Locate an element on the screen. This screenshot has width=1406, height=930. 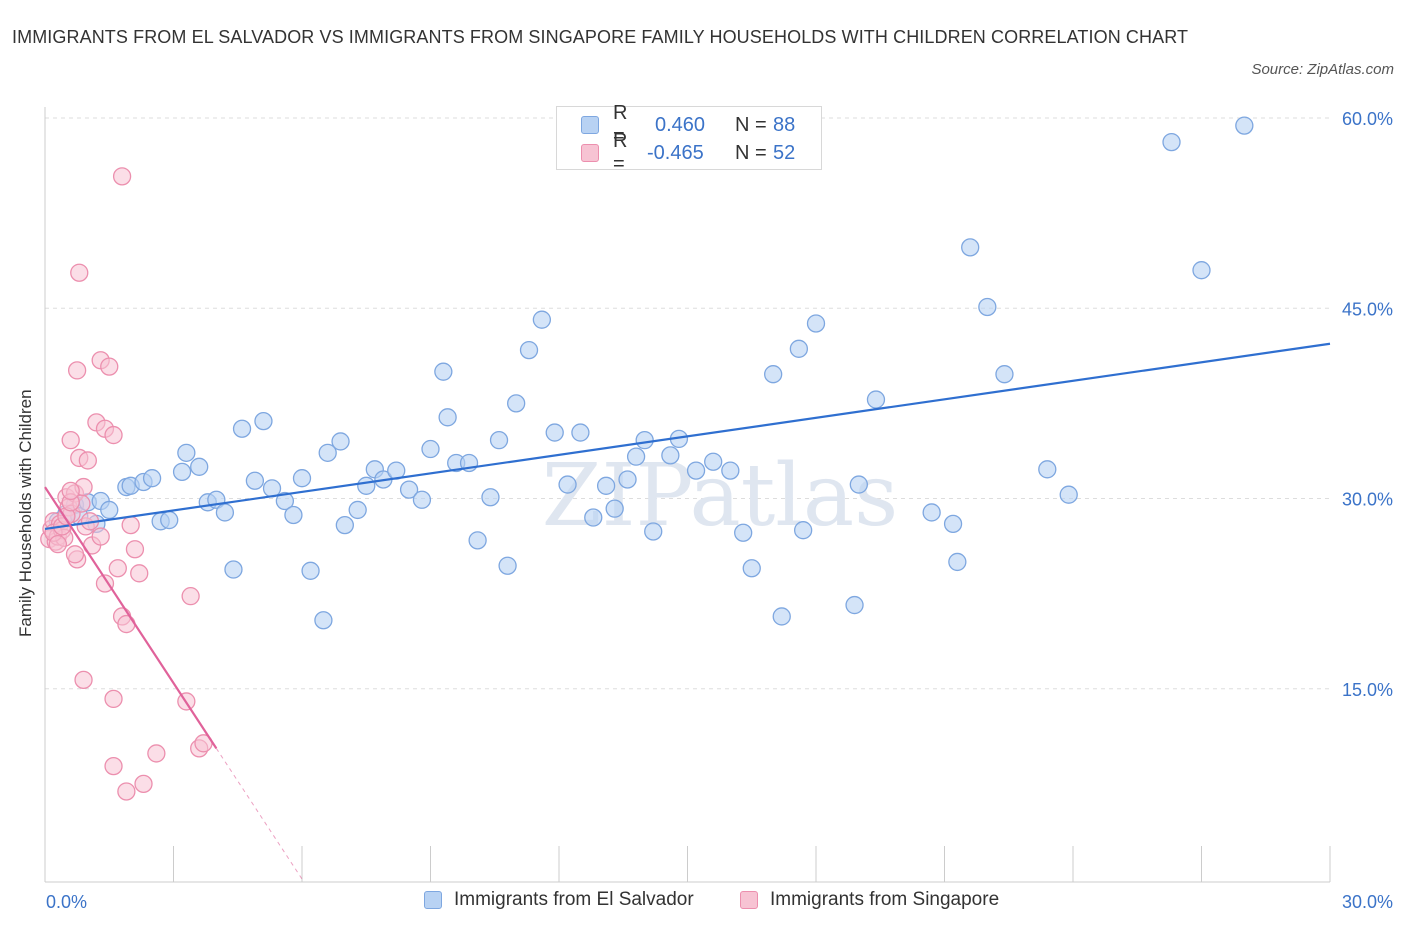
x-tick-label: 0.0% is located at coordinates (66, 902).